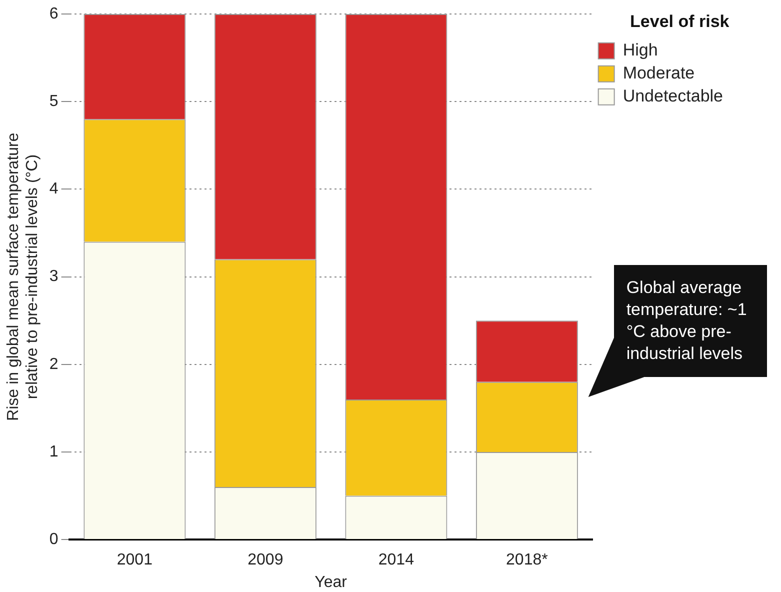  I want to click on x-tick-label: 2009, so click(266, 560).